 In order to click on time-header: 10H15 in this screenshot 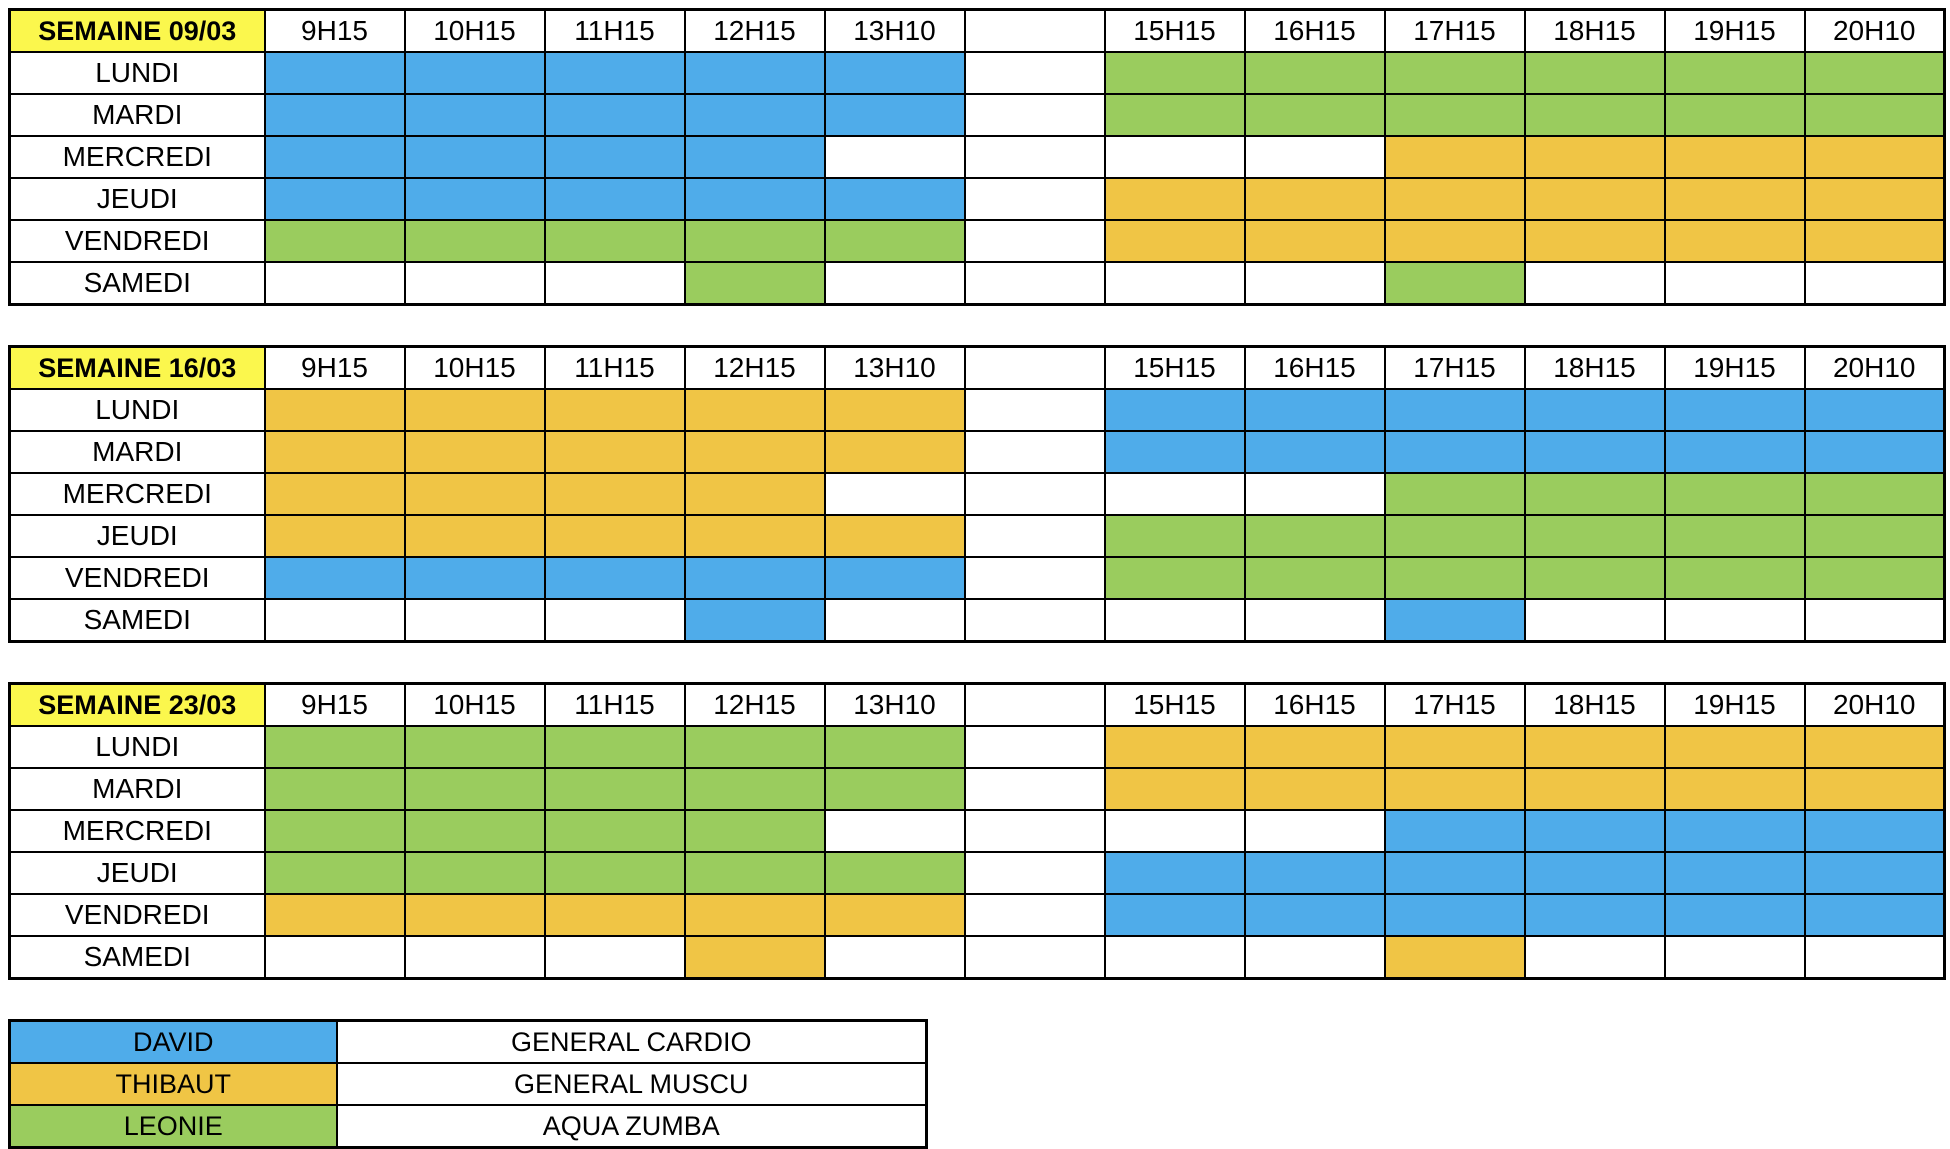, I will do `click(474, 704)`.